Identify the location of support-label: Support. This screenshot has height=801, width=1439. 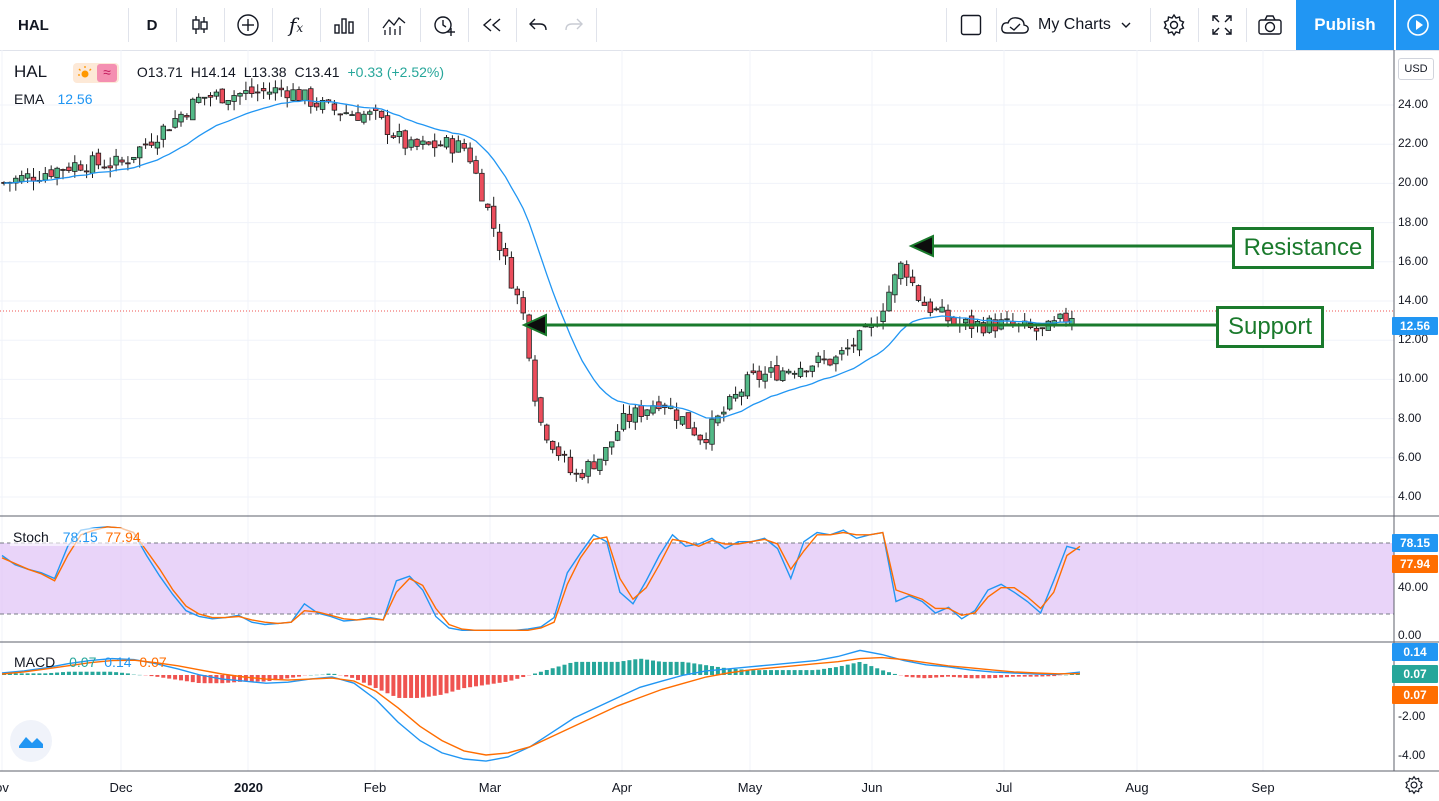
(1270, 327).